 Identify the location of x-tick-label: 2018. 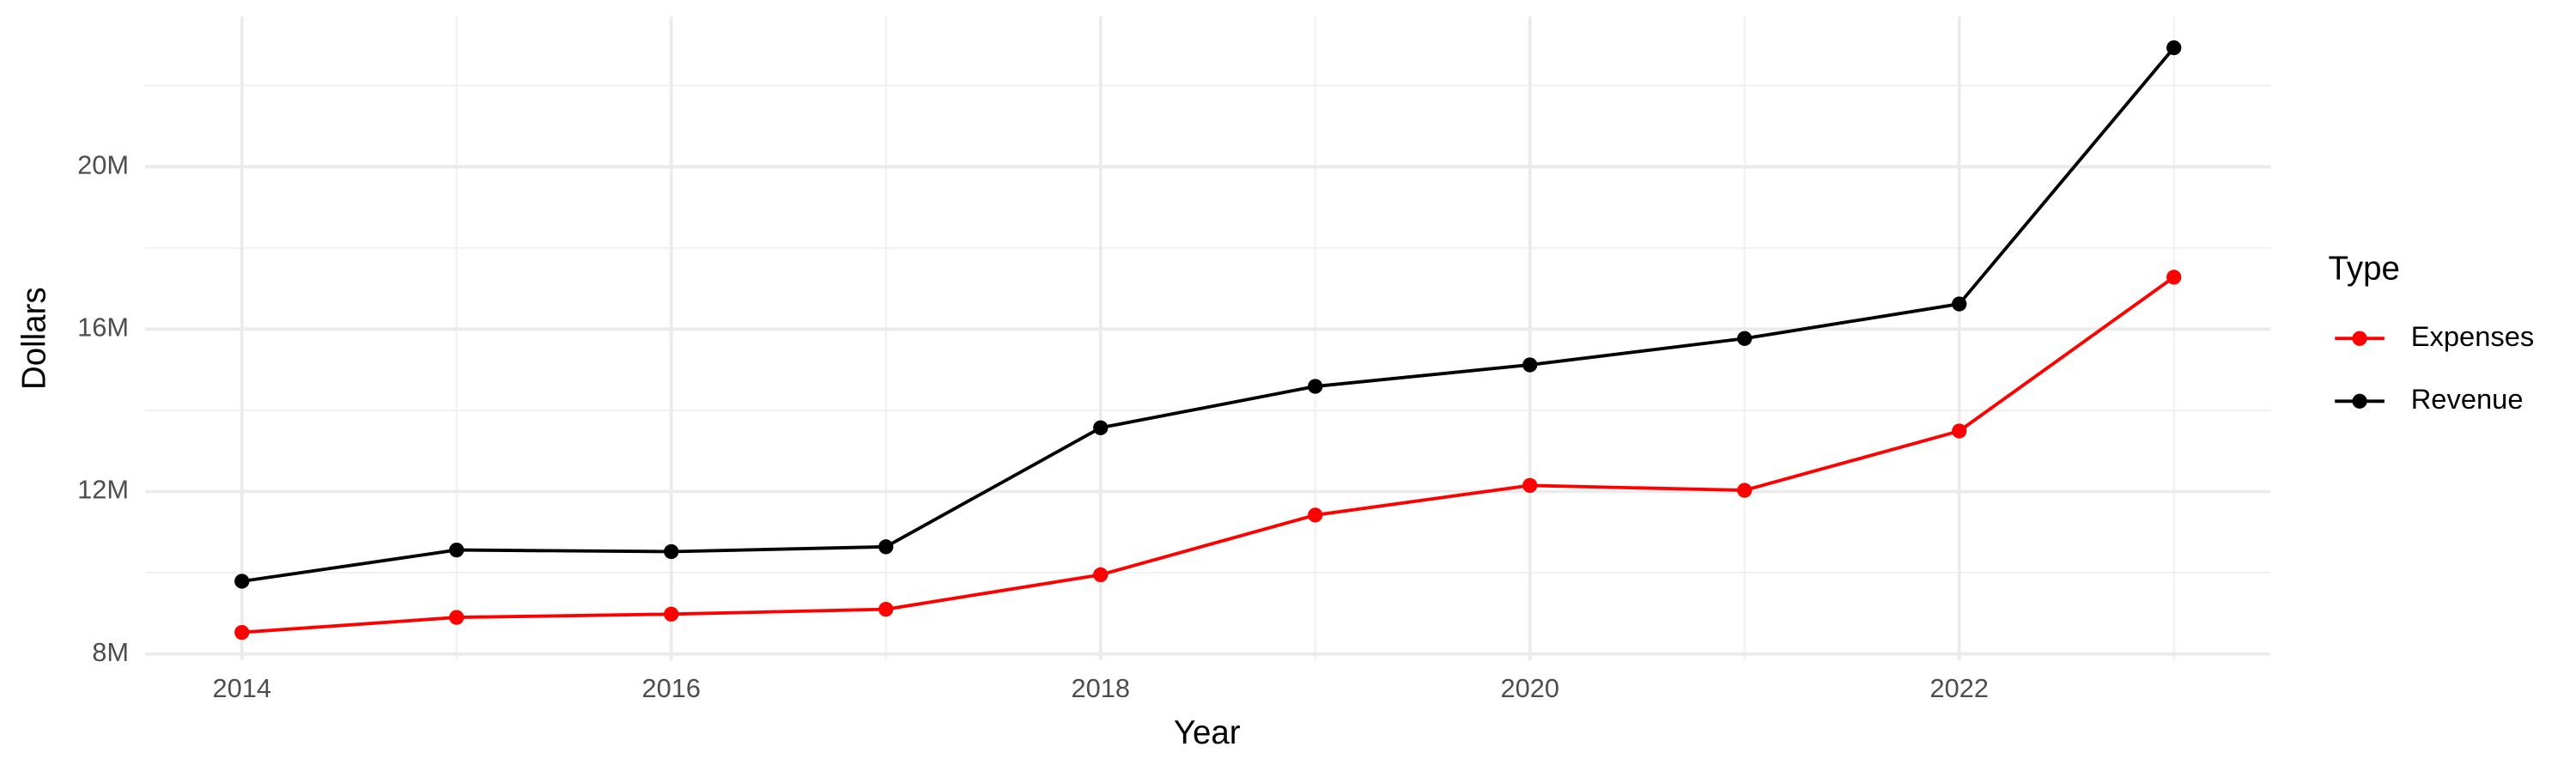
(1101, 688).